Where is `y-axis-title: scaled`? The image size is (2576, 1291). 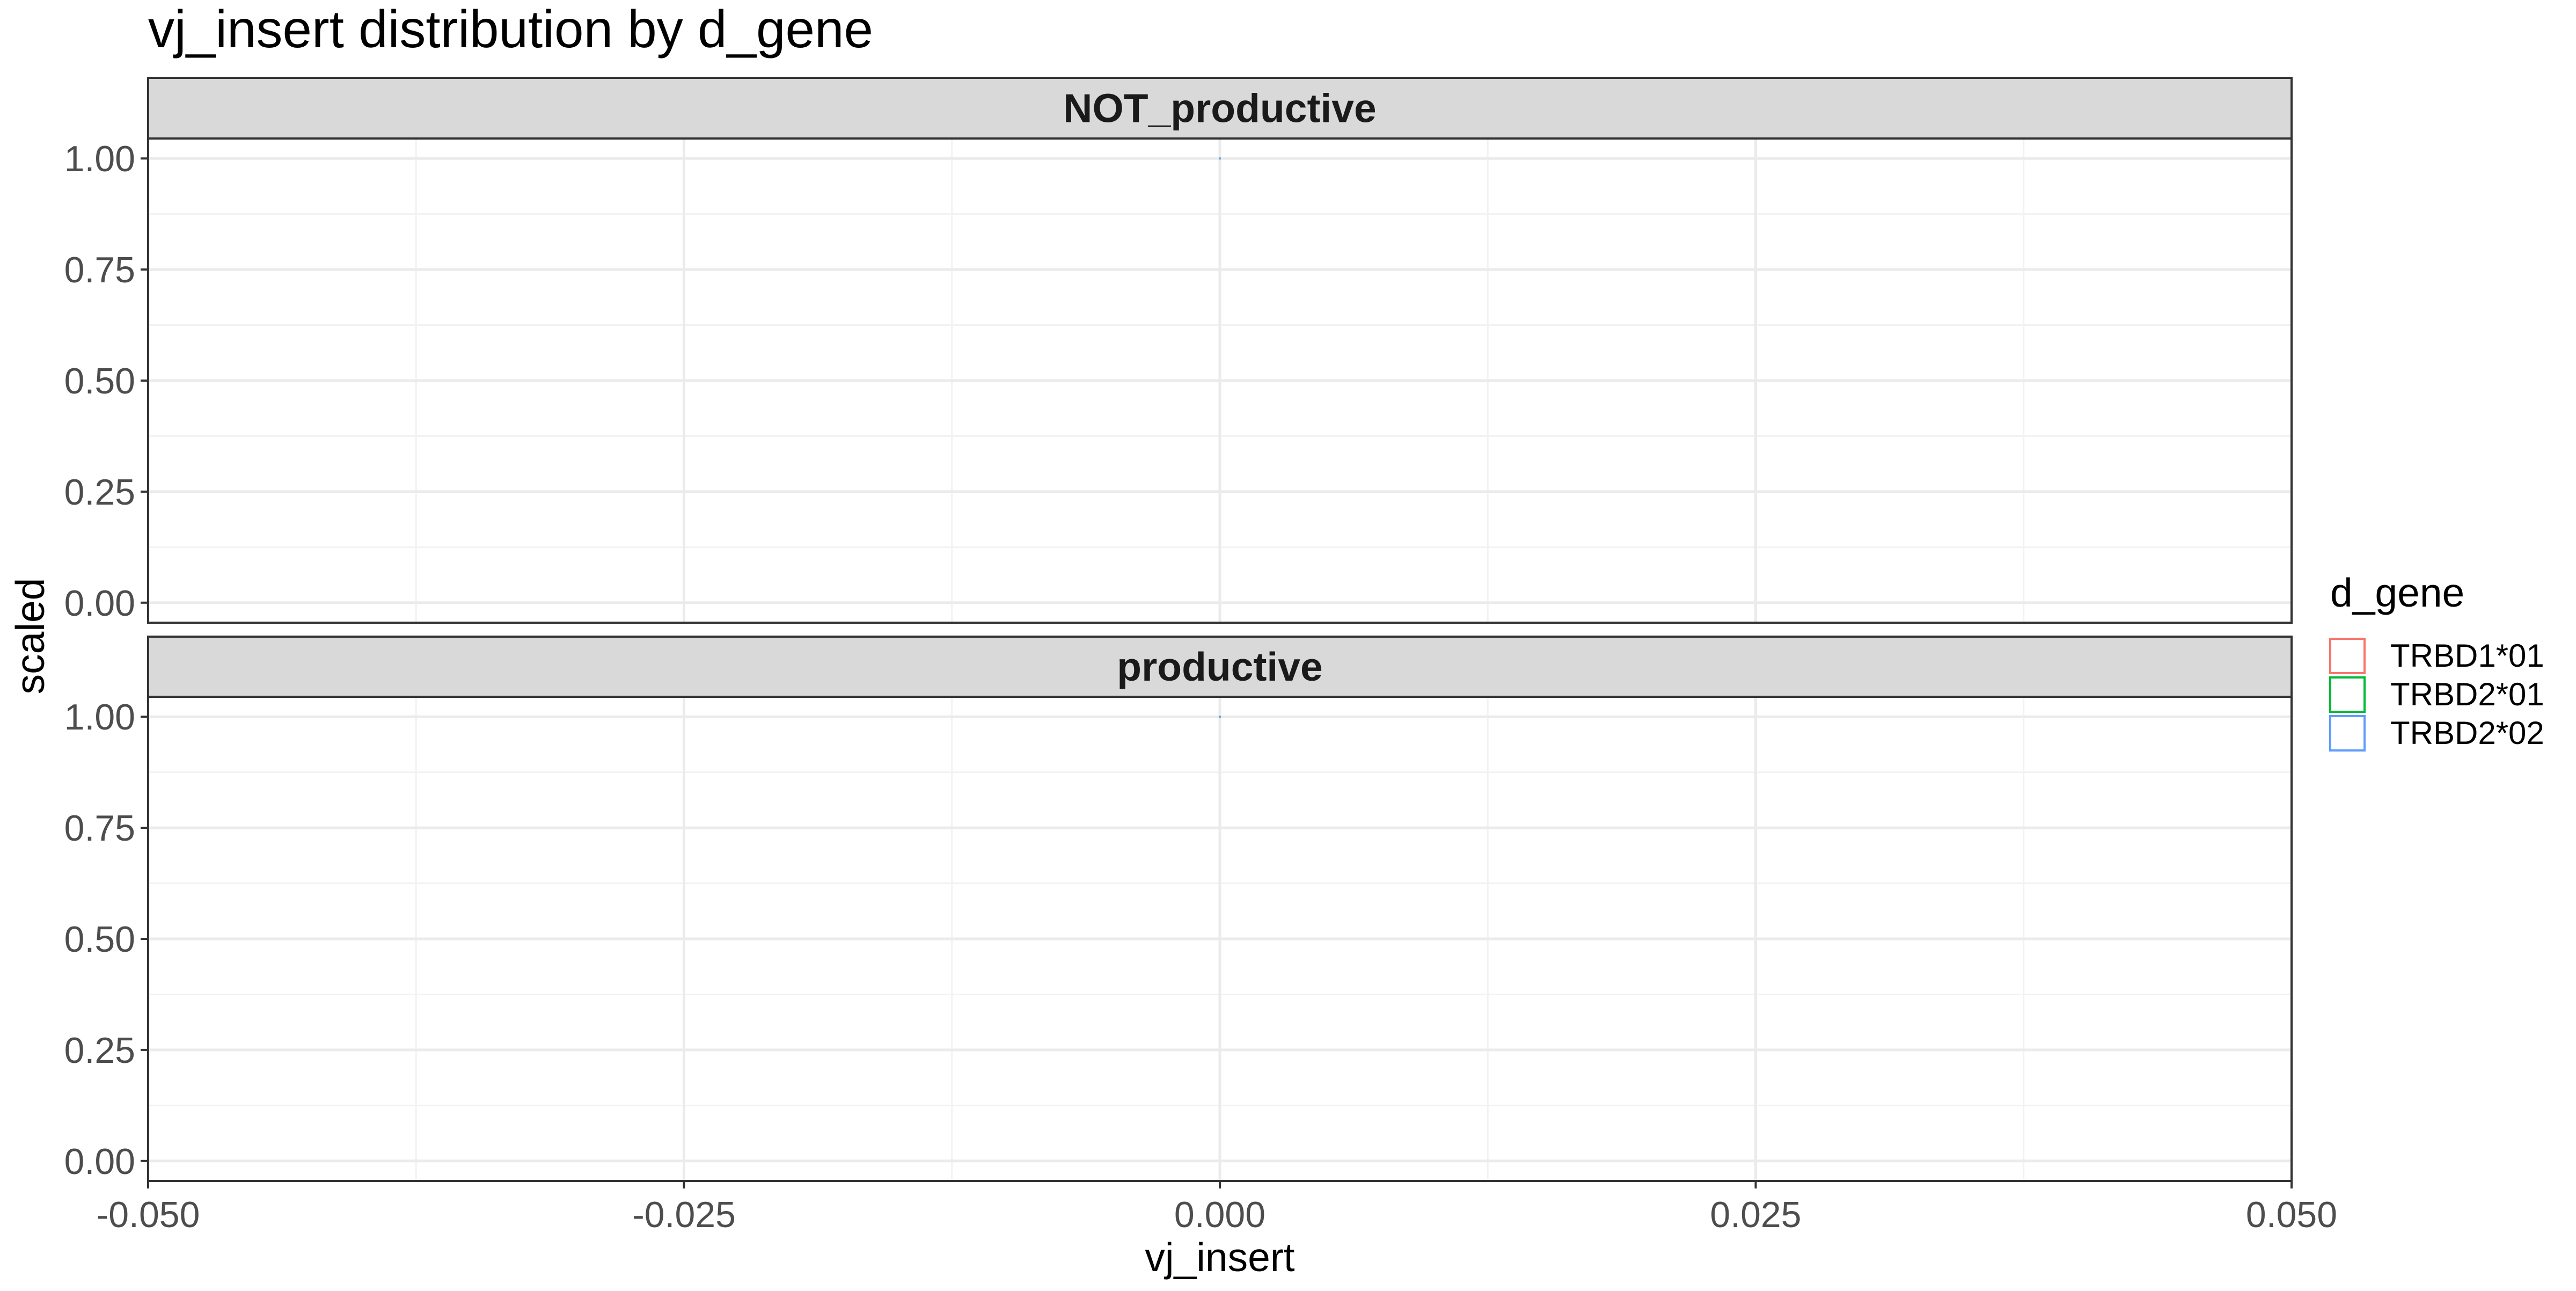 y-axis-title: scaled is located at coordinates (30, 636).